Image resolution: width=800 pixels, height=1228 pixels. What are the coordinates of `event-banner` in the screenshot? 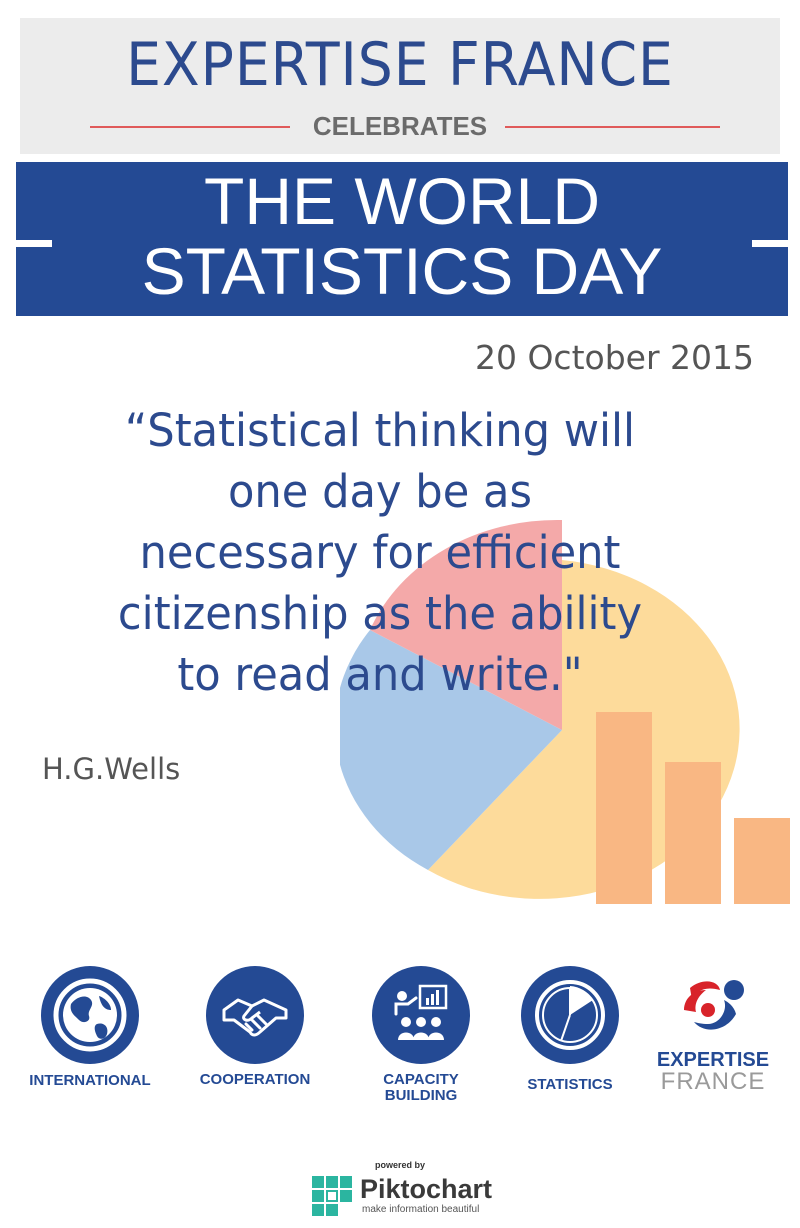 It's located at (402, 239).